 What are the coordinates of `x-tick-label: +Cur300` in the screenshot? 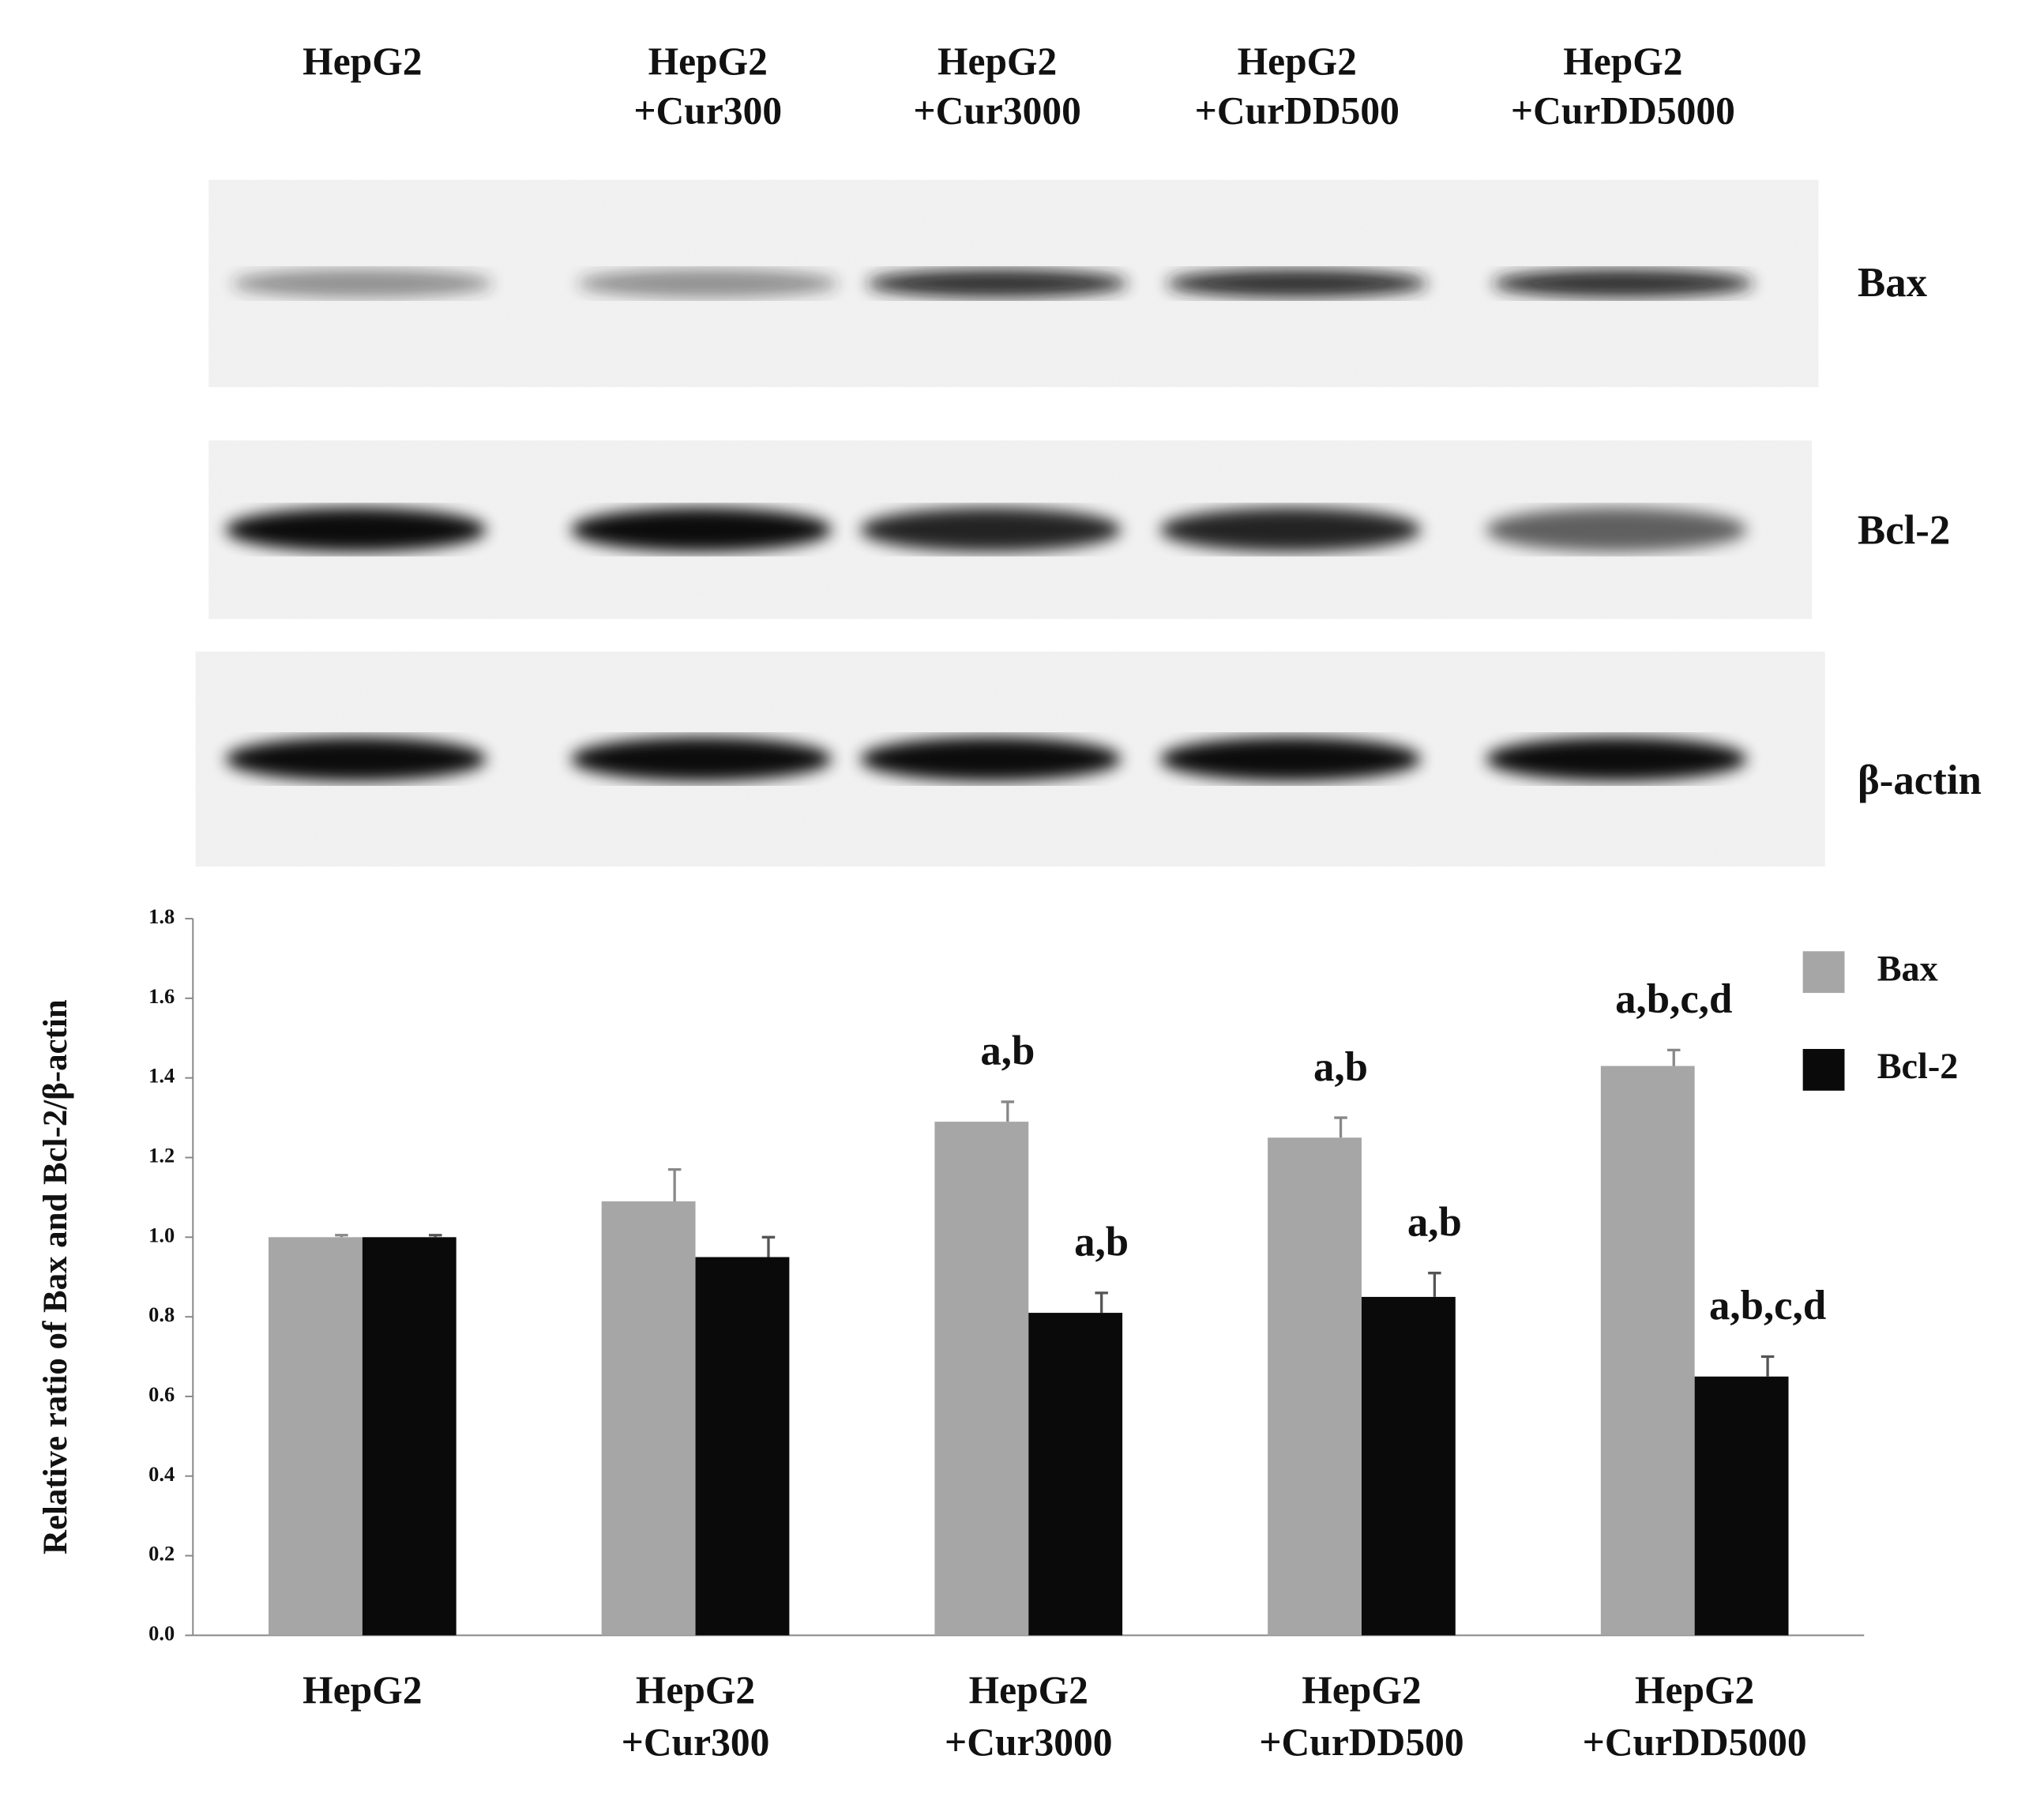 It's located at (696, 1742).